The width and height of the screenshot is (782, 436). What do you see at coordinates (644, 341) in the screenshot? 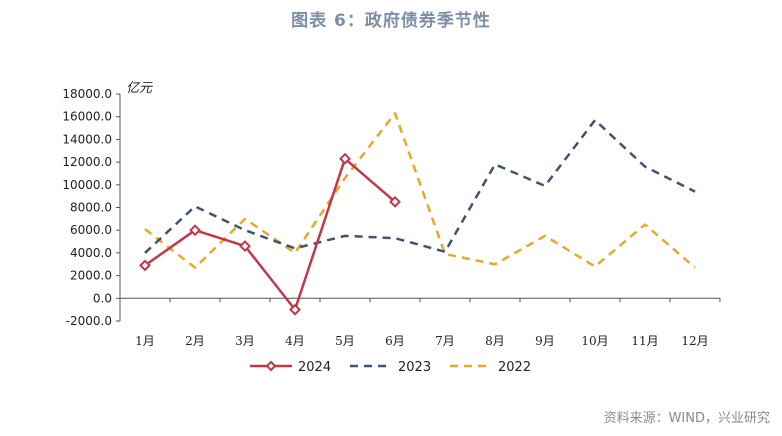
I see `x-tick-label: 11月` at bounding box center [644, 341].